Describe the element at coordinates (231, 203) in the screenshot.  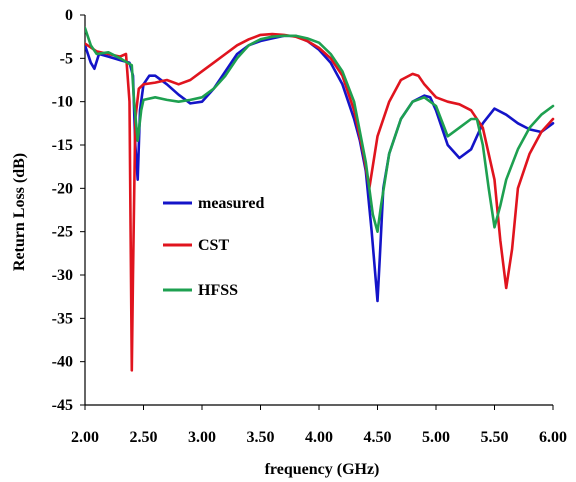
I see `legend-label-measured: measured` at that location.